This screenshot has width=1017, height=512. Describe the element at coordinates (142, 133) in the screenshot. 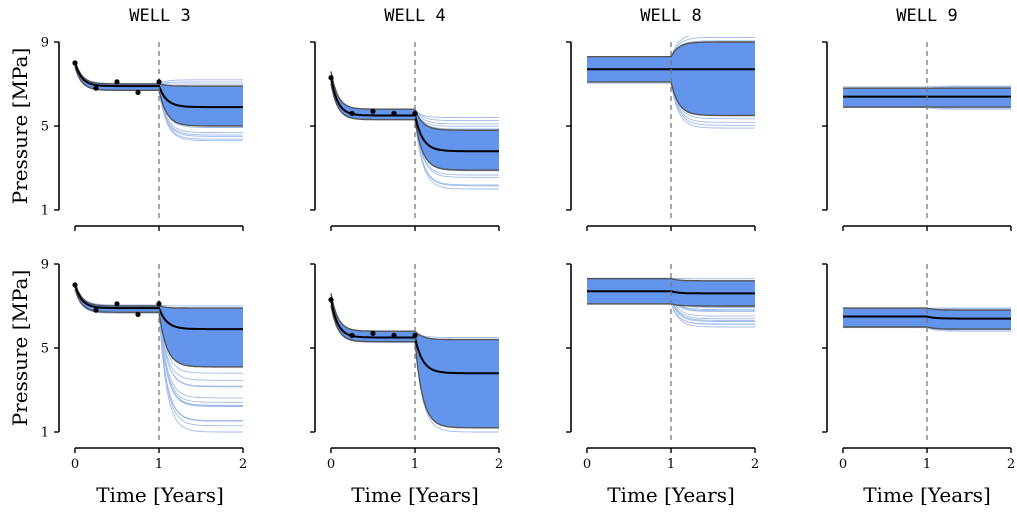

I see `panel-well-3-row-1: 1 5 9` at that location.